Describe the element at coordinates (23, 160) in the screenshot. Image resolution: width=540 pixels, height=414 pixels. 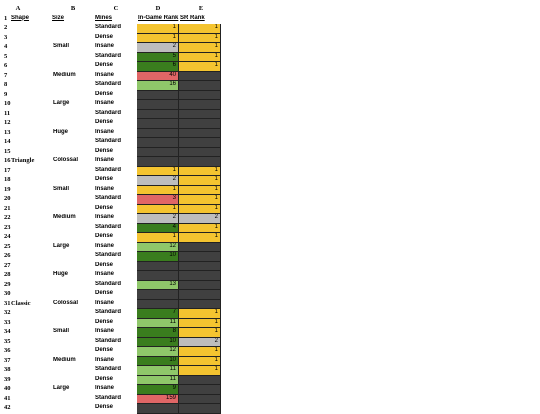
I see `shape-label: Triangle` at that location.